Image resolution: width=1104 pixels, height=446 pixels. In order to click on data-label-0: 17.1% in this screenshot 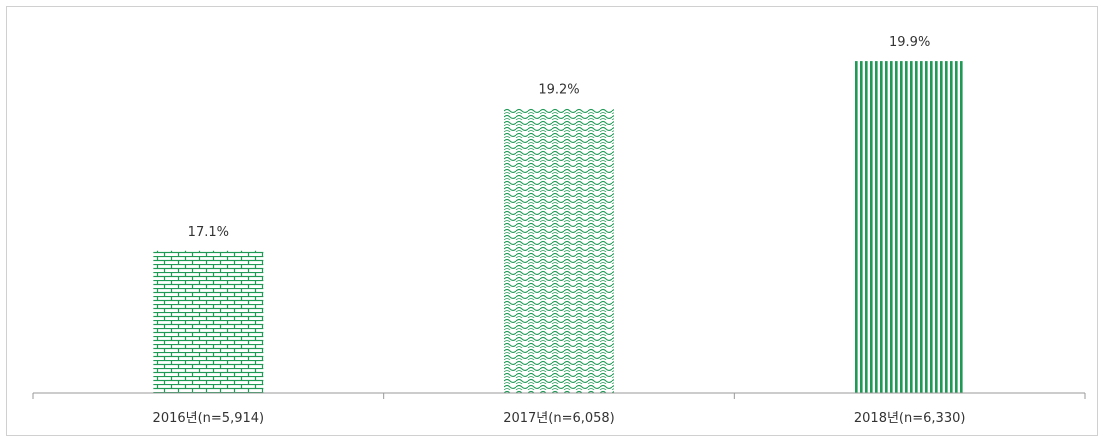, I will do `click(208, 232)`.